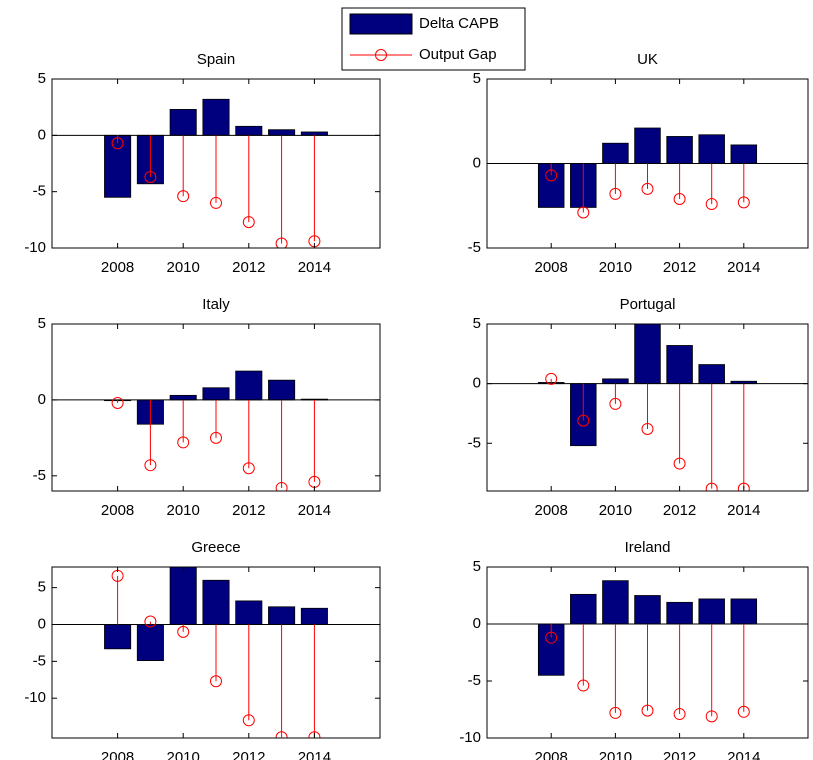  I want to click on subplot: Greece -10 -5 0 5 2008 2010 2012 2014, so click(202, 649).